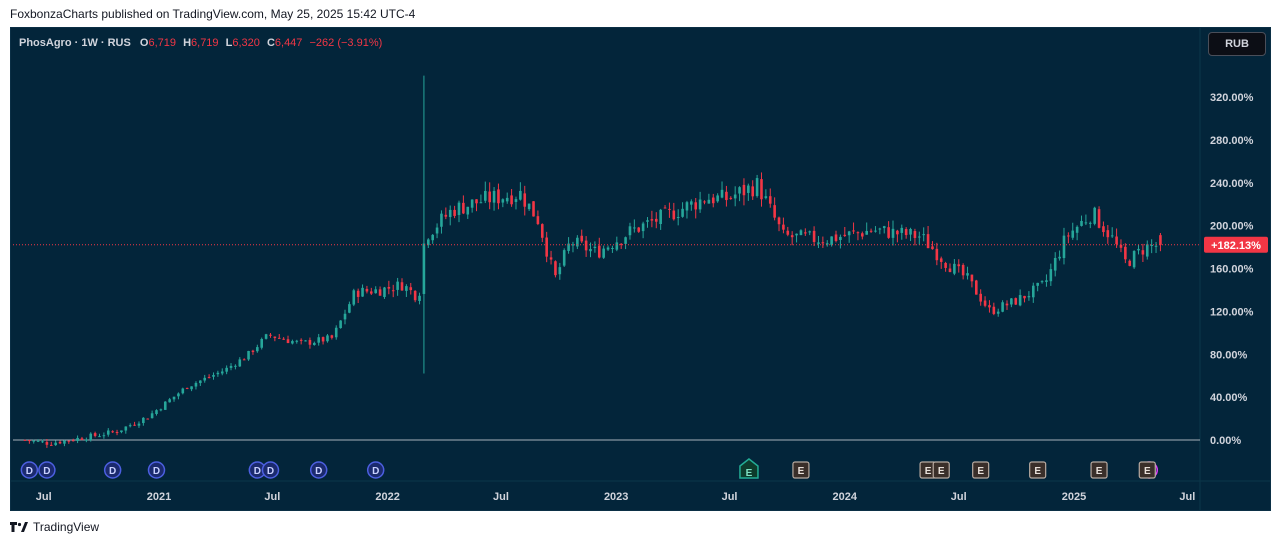 Image resolution: width=1281 pixels, height=546 pixels. What do you see at coordinates (1232, 312) in the screenshot?
I see `y-tick-label: 120.00%` at bounding box center [1232, 312].